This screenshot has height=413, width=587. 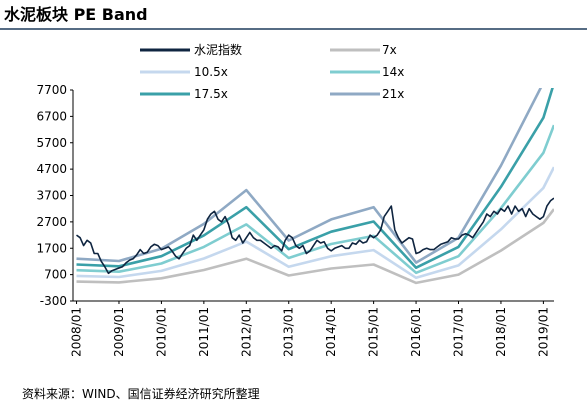 What do you see at coordinates (289, 332) in the screenshot?
I see `x-tick-label: 2013/01` at bounding box center [289, 332].